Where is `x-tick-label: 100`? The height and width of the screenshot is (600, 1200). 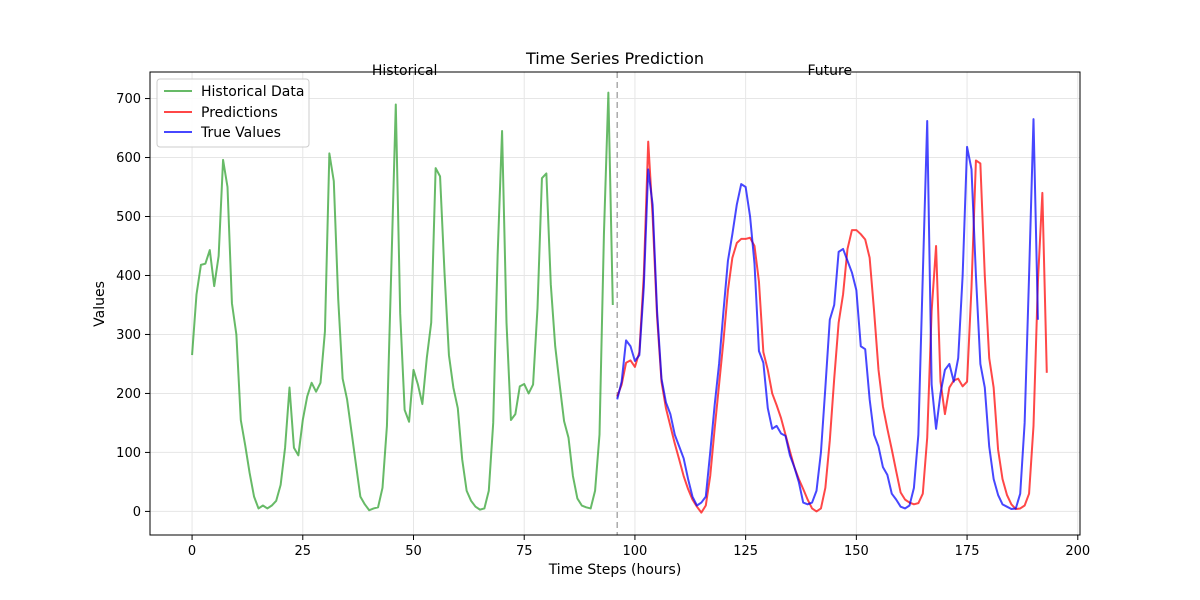
x-tick-label: 100 is located at coordinates (635, 551).